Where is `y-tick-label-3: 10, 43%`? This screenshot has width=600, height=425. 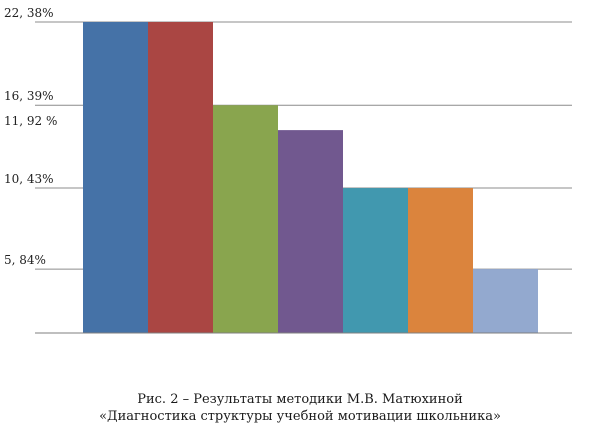 y-tick-label-3: 10, 43% is located at coordinates (29, 179).